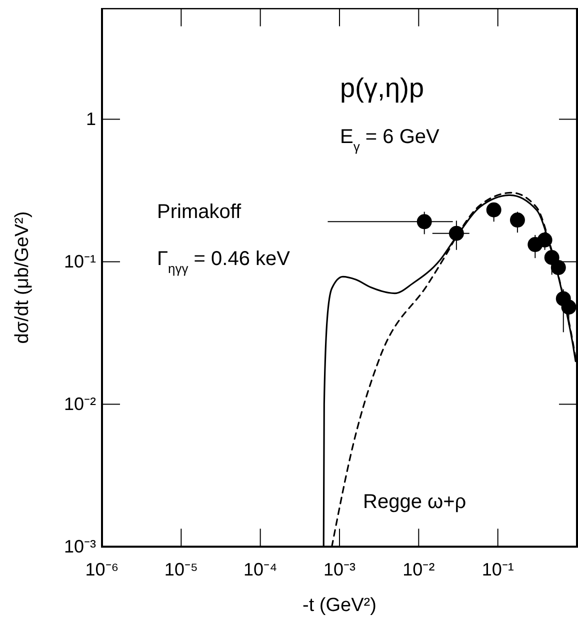  I want to click on annotation: Regge ω+ρ, so click(414, 502).